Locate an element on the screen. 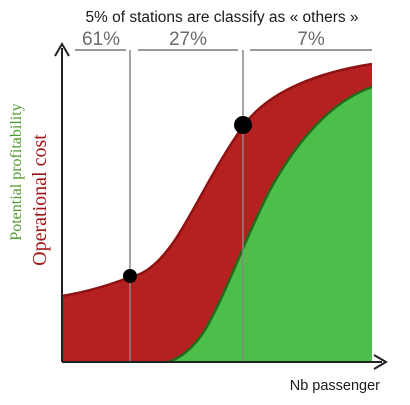 Image resolution: width=410 pixels, height=405 pixels. segment-label-3: 7% is located at coordinates (311, 39).